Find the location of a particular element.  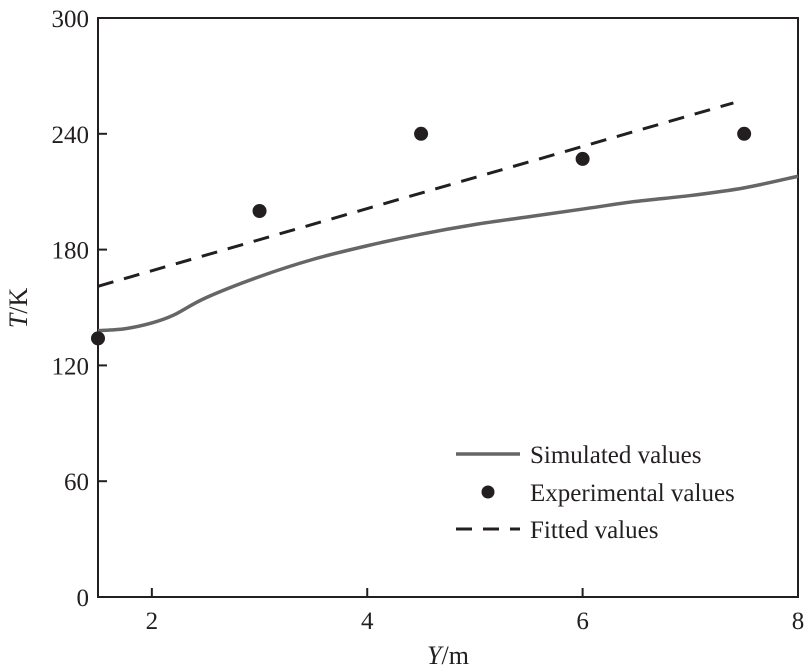

y-tick-label: 60 is located at coordinates (76, 482).